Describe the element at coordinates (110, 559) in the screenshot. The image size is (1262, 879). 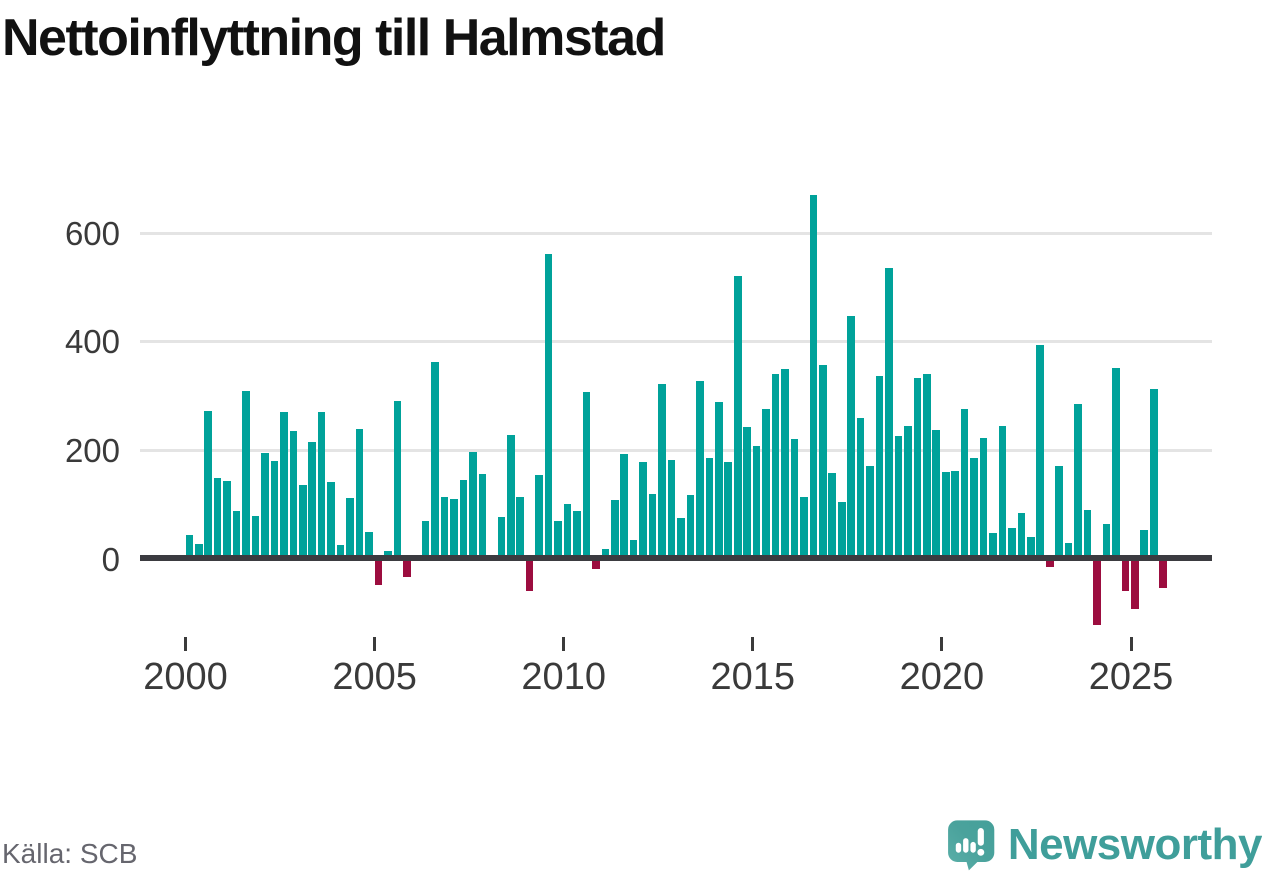
I see `y-axis-tick-label: 0` at that location.